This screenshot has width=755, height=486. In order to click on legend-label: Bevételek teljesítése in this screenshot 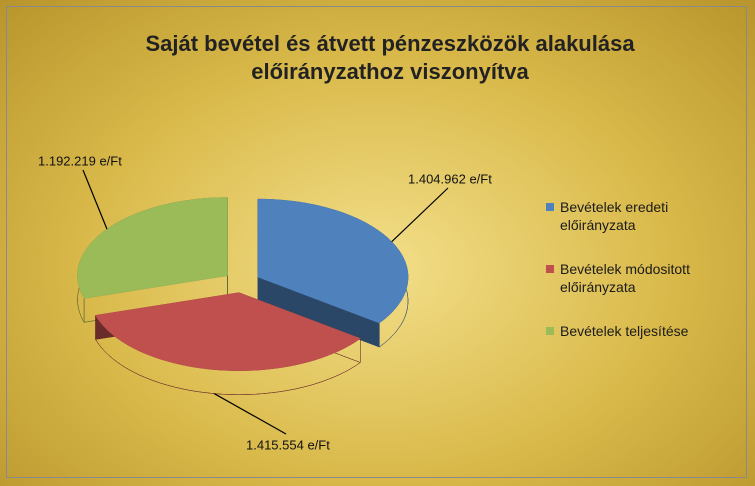, I will do `click(624, 331)`.